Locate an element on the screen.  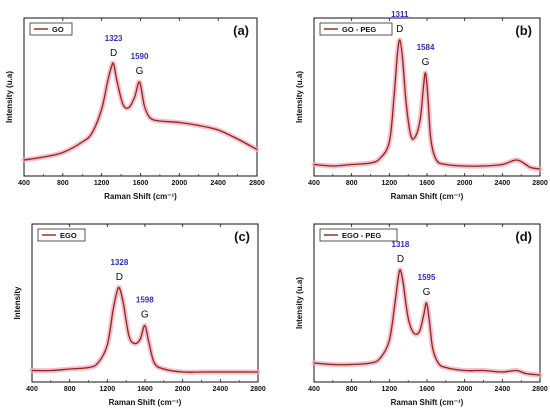
peak-position-label: 1584 is located at coordinates (426, 47).